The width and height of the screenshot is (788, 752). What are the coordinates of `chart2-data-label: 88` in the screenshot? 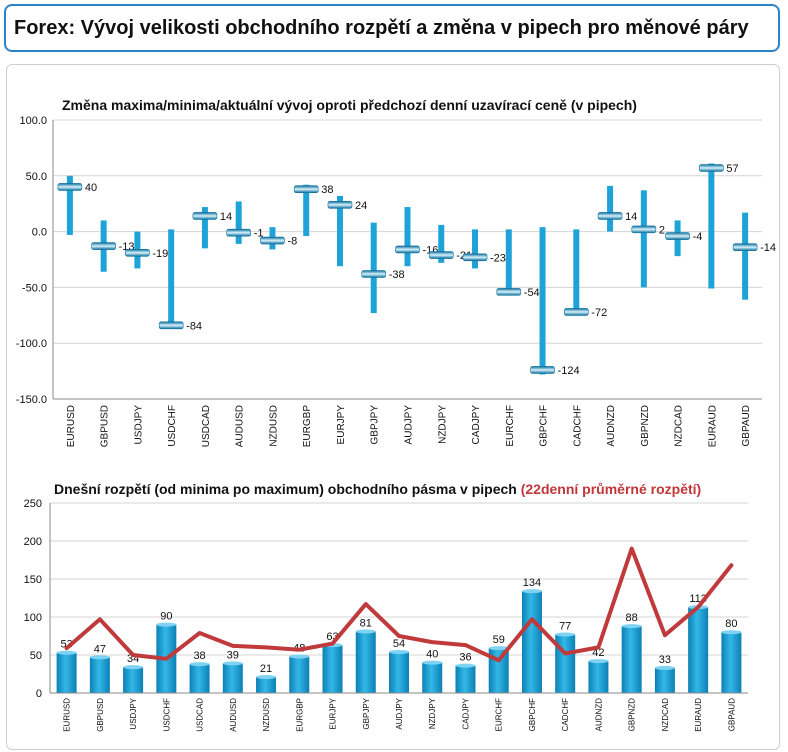 It's located at (632, 618).